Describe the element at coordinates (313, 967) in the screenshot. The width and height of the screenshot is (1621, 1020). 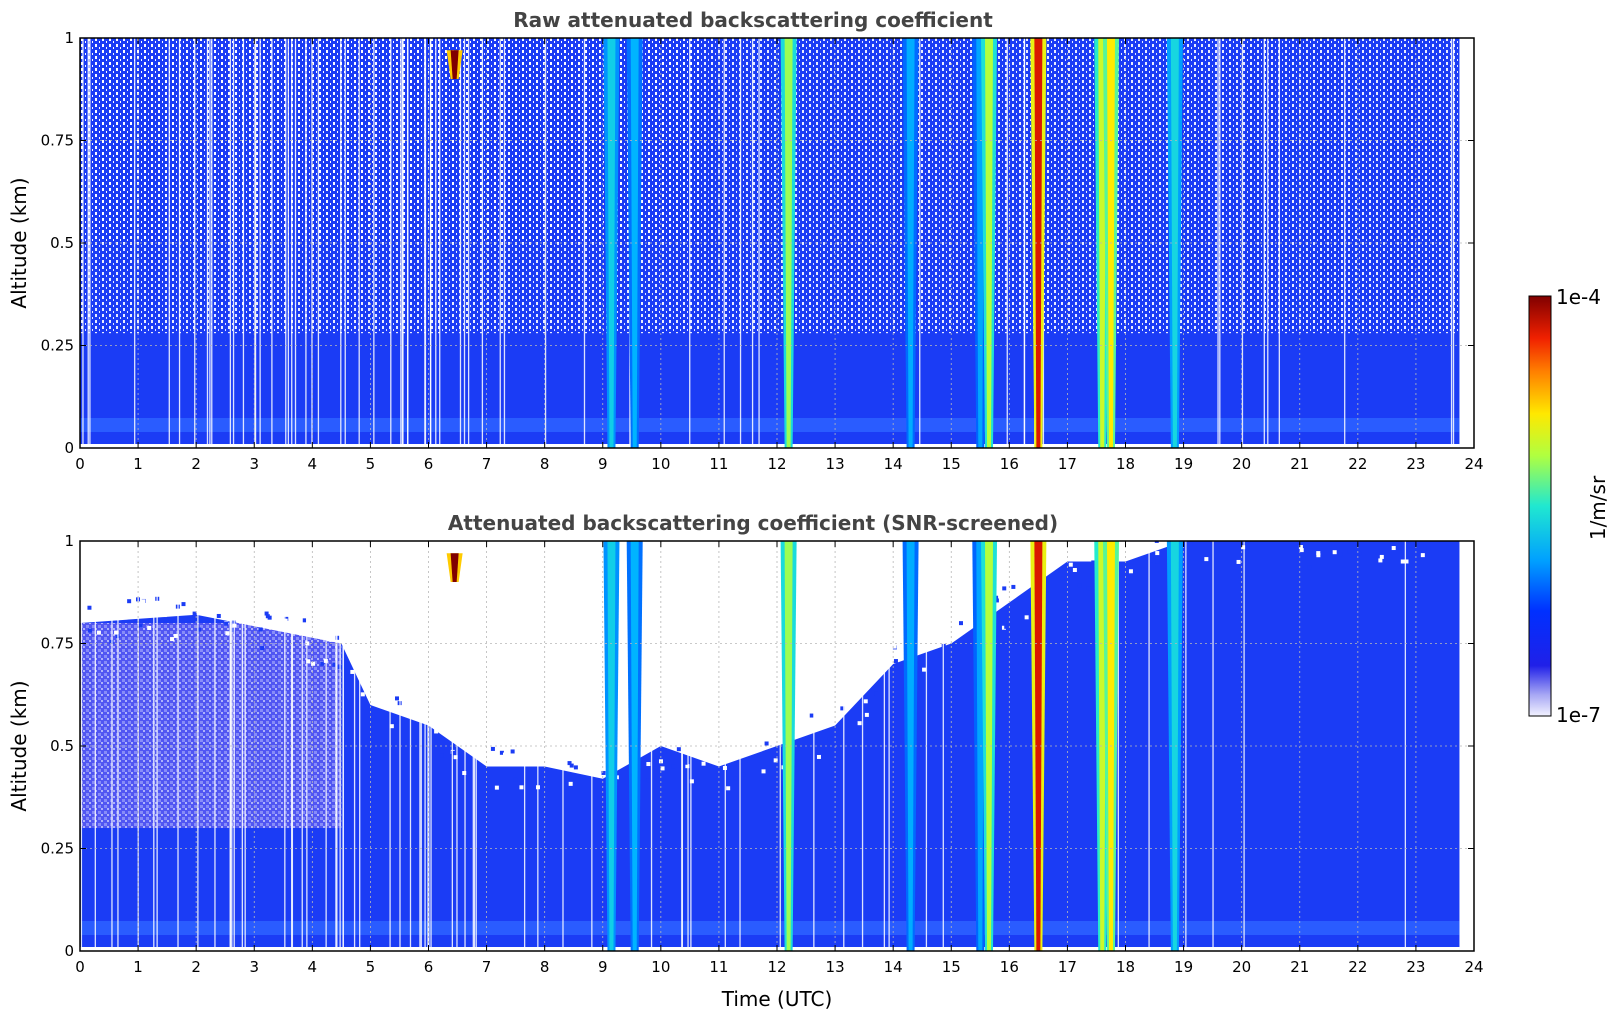
I see `x-tick-label: 4` at that location.